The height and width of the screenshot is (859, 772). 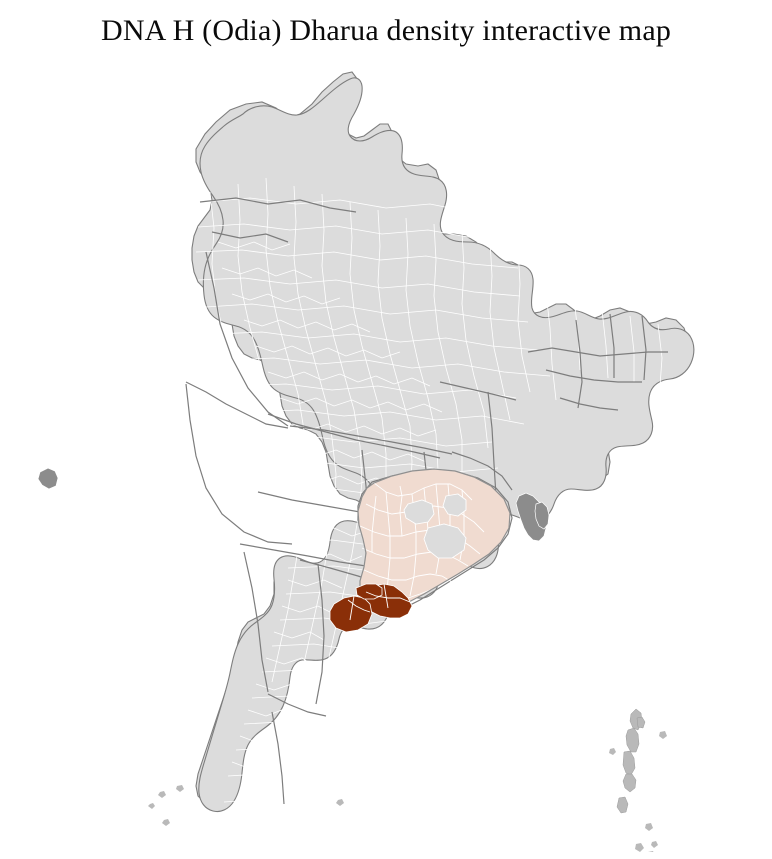 What do you see at coordinates (379, 602) in the screenshot?
I see `dark-district-seams` at bounding box center [379, 602].